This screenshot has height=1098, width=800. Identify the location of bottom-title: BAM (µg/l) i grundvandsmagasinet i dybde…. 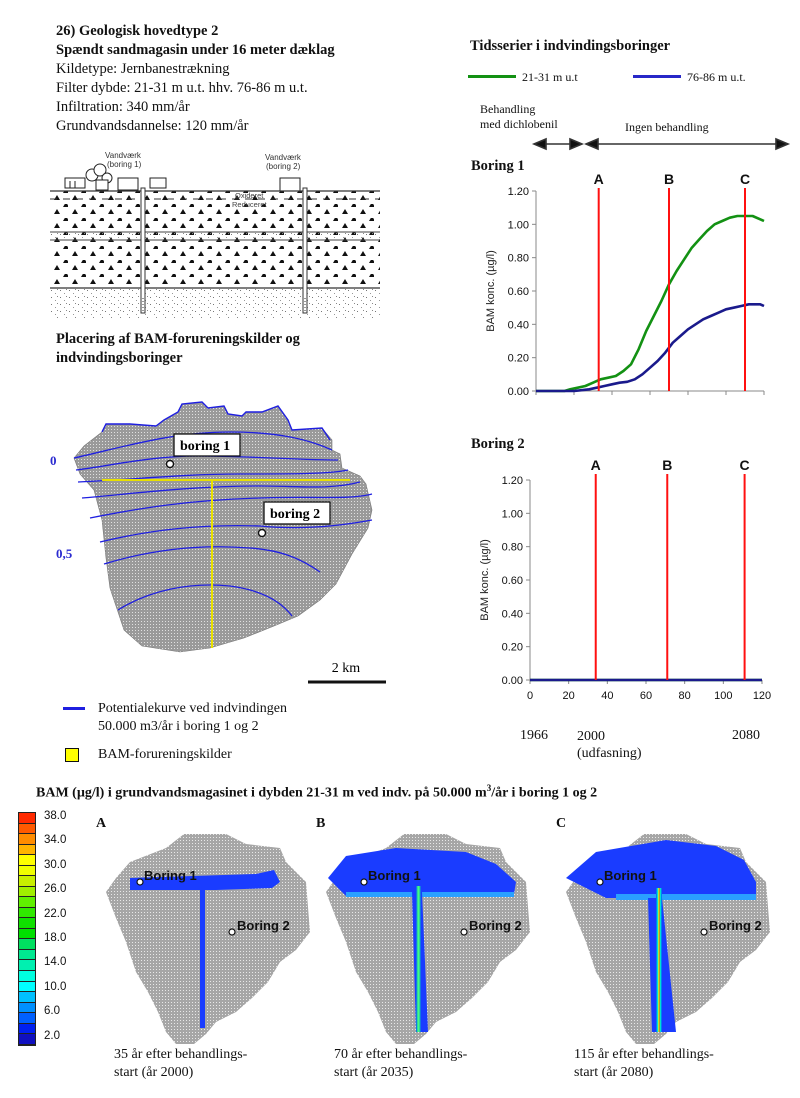
(317, 792).